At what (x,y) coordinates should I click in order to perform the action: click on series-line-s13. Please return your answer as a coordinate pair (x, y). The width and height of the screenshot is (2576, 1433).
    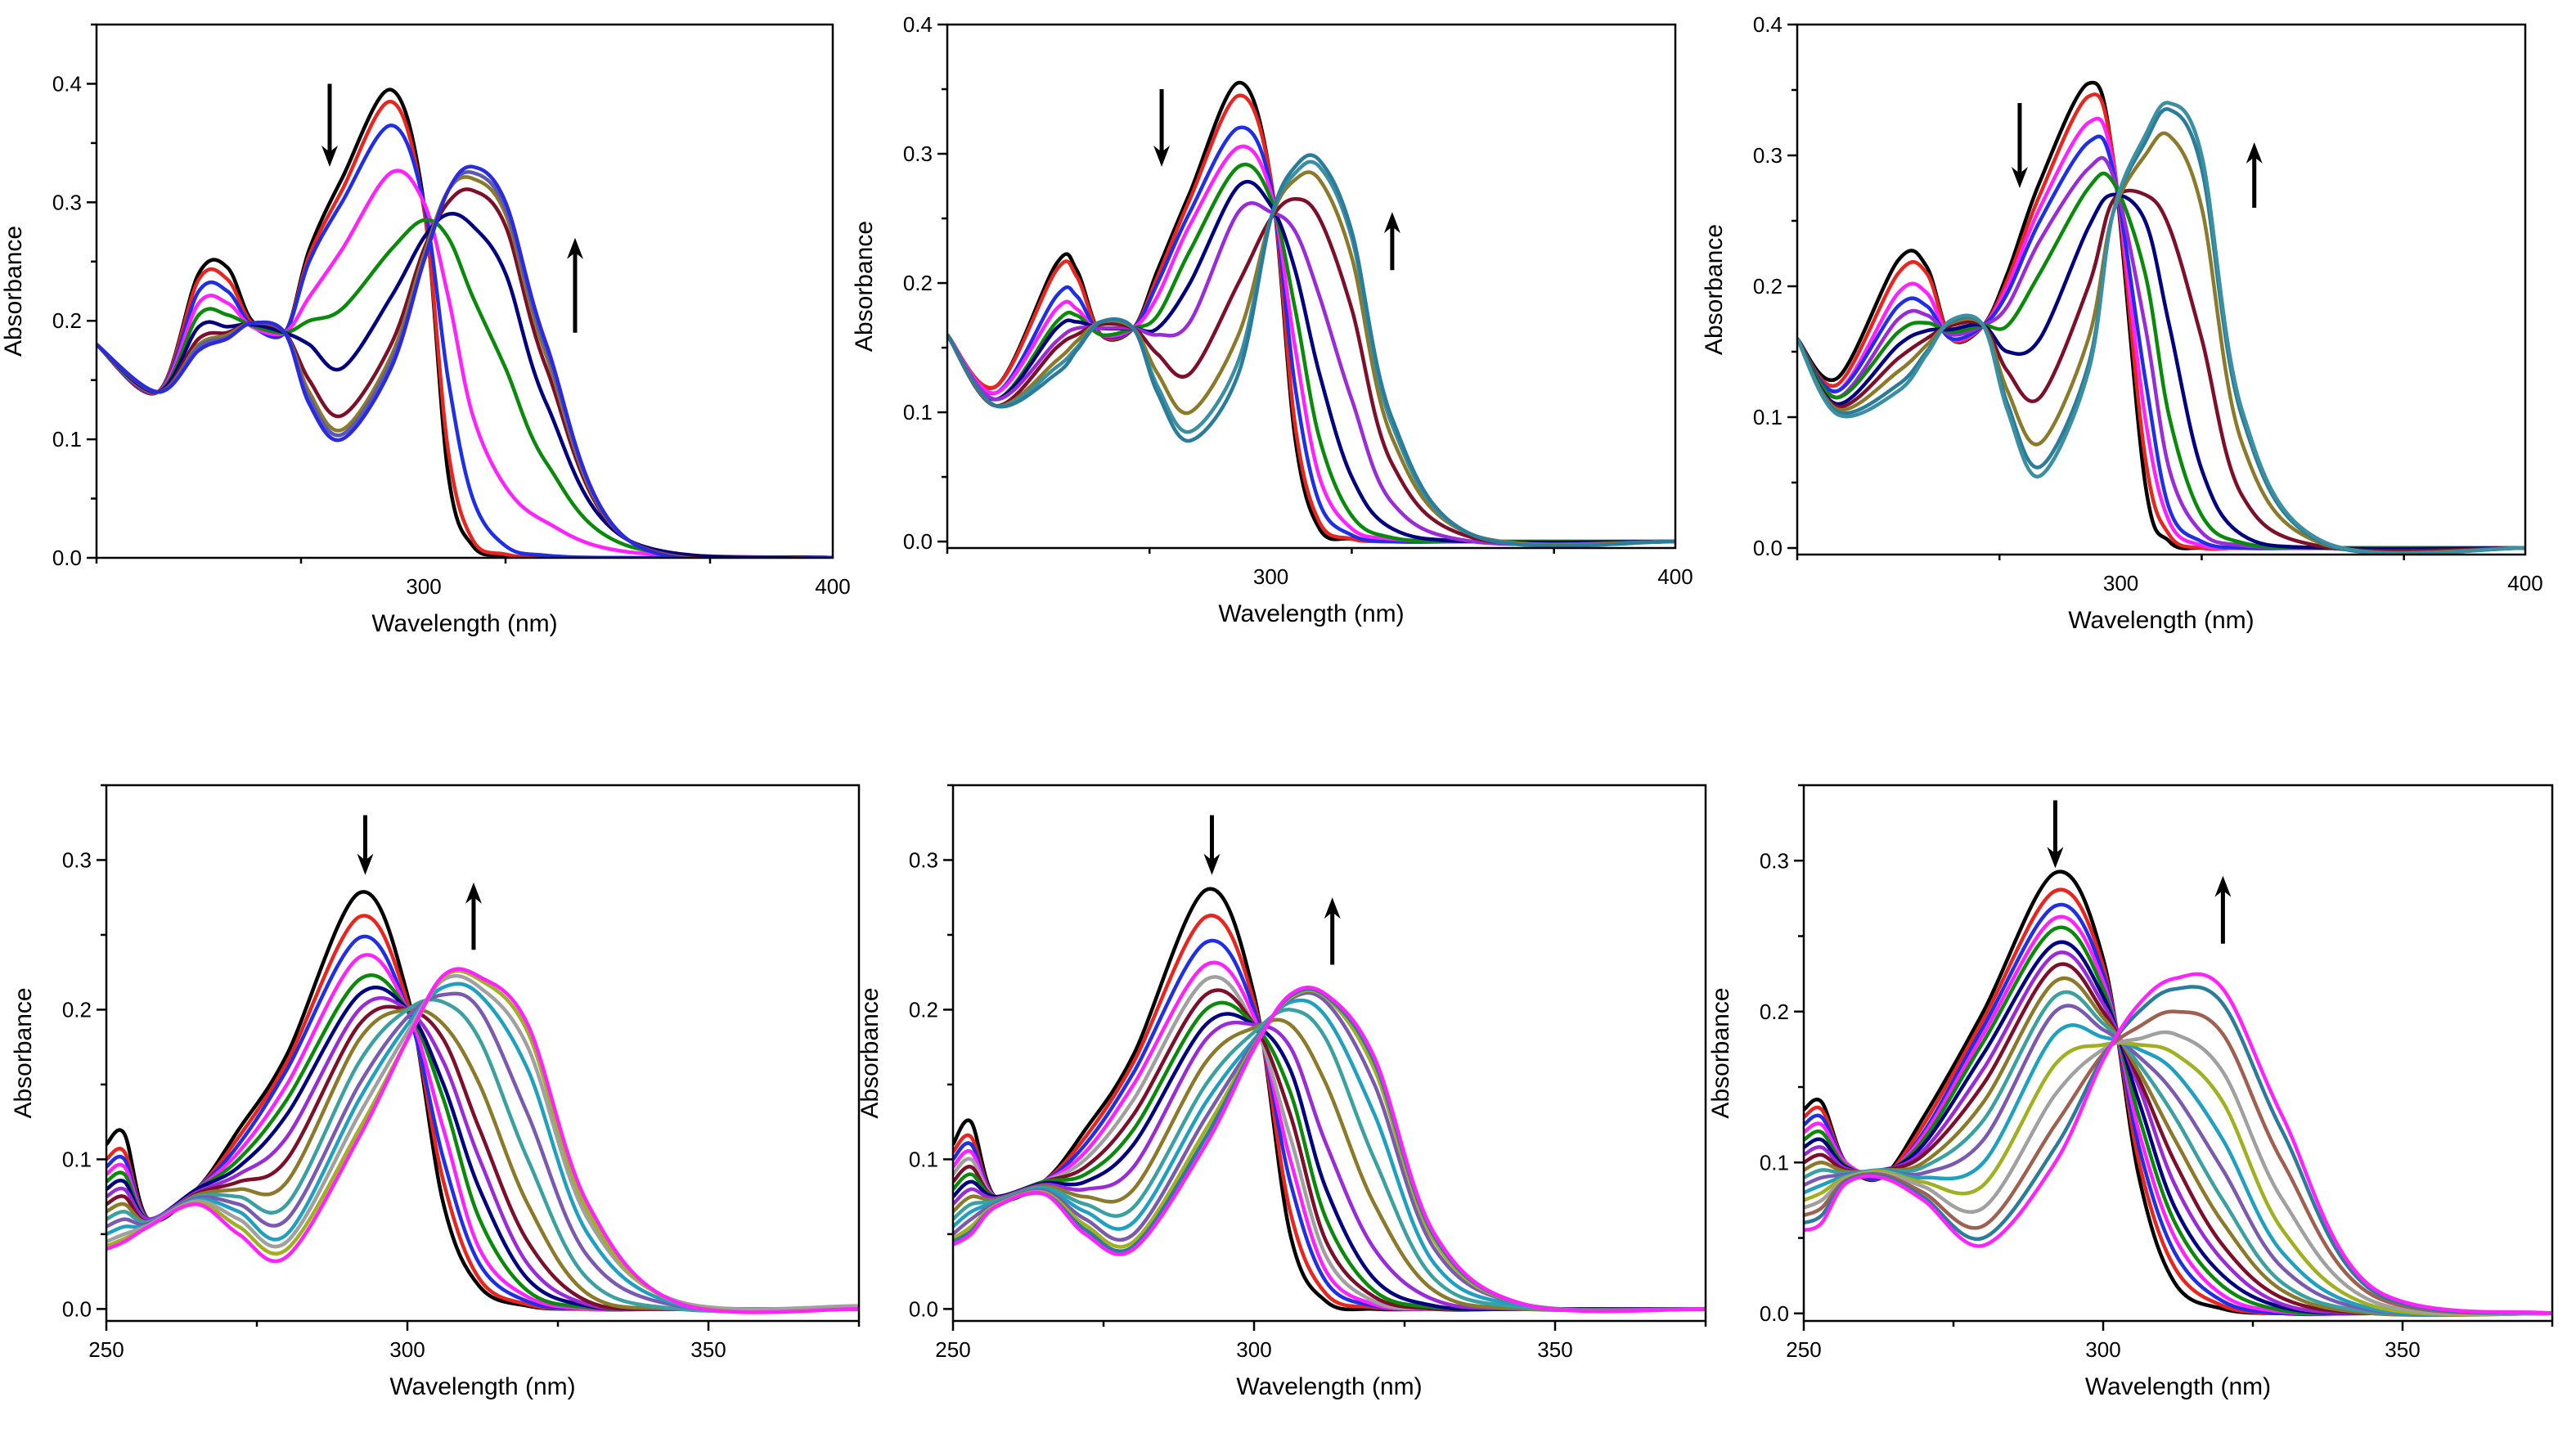
    Looking at the image, I should click on (483, 1142).